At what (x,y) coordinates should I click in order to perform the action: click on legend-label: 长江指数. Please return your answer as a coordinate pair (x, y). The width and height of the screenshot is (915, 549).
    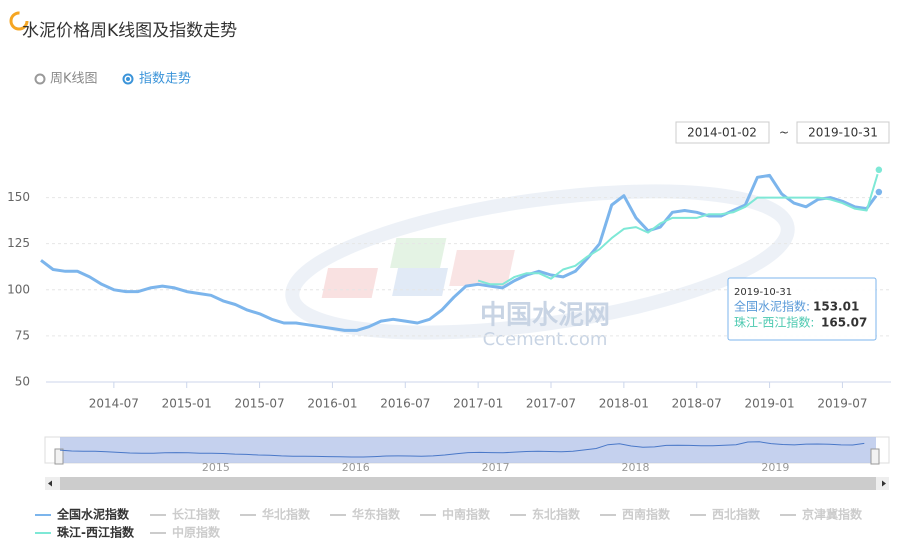
    Looking at the image, I should click on (196, 514).